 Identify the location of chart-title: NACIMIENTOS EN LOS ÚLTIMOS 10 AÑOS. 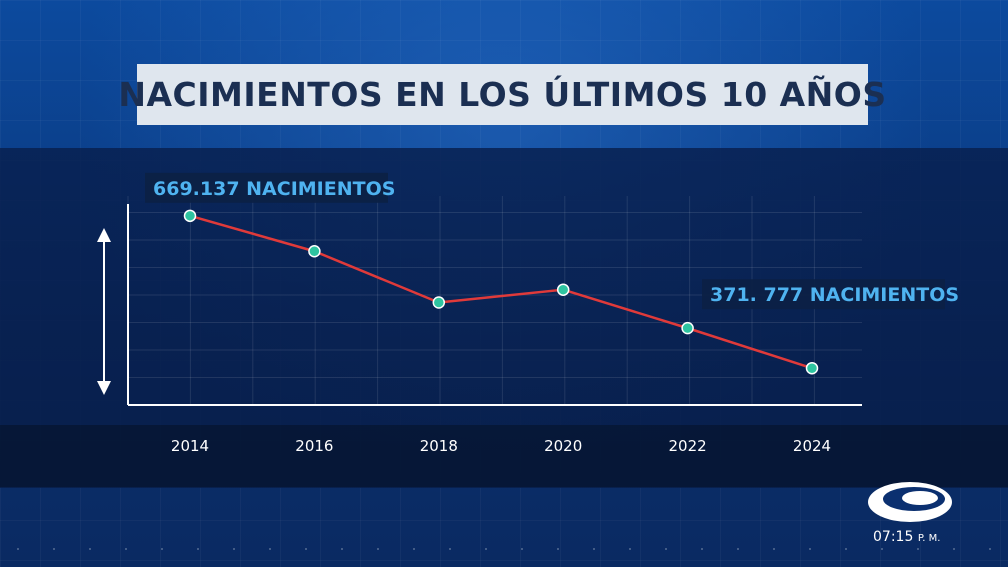
(502, 94).